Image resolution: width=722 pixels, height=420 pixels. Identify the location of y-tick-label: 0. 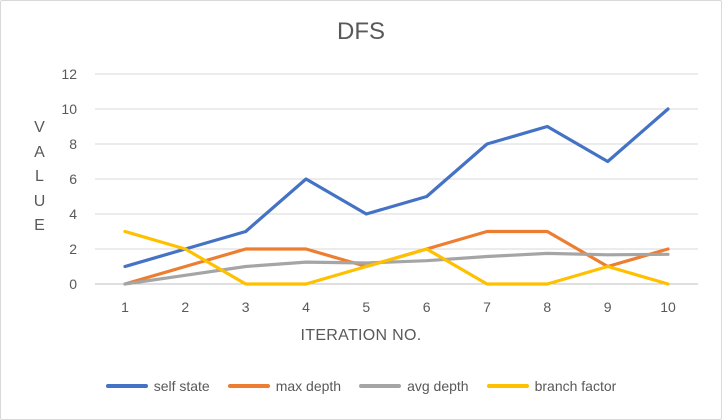
(73, 284).